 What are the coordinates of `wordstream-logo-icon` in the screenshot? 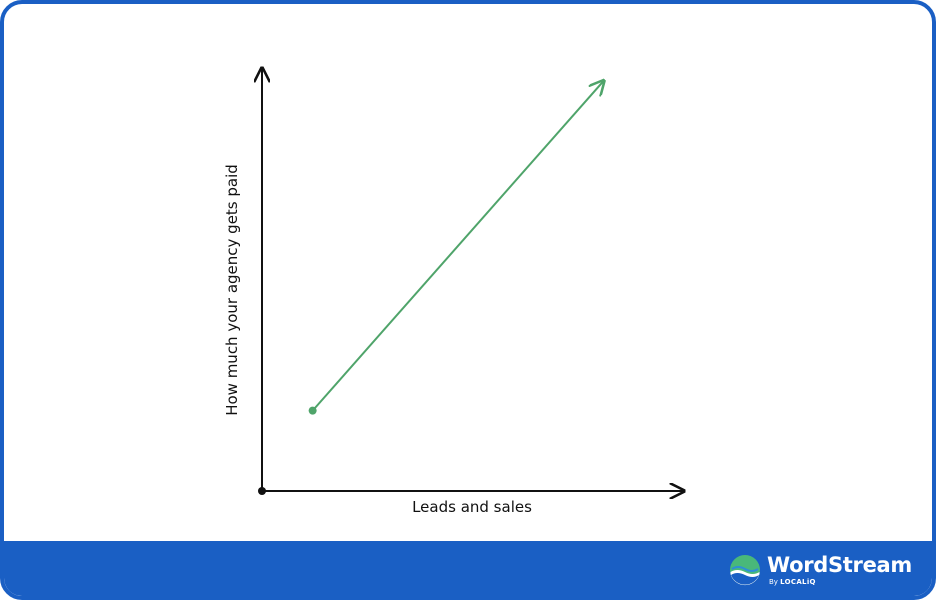 It's located at (744, 570).